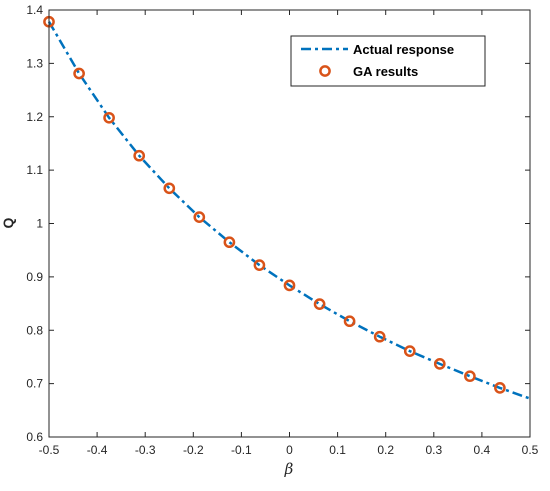 The width and height of the screenshot is (550, 491). Describe the element at coordinates (34, 10) in the screenshot. I see `y-tick-label: 1.4` at that location.